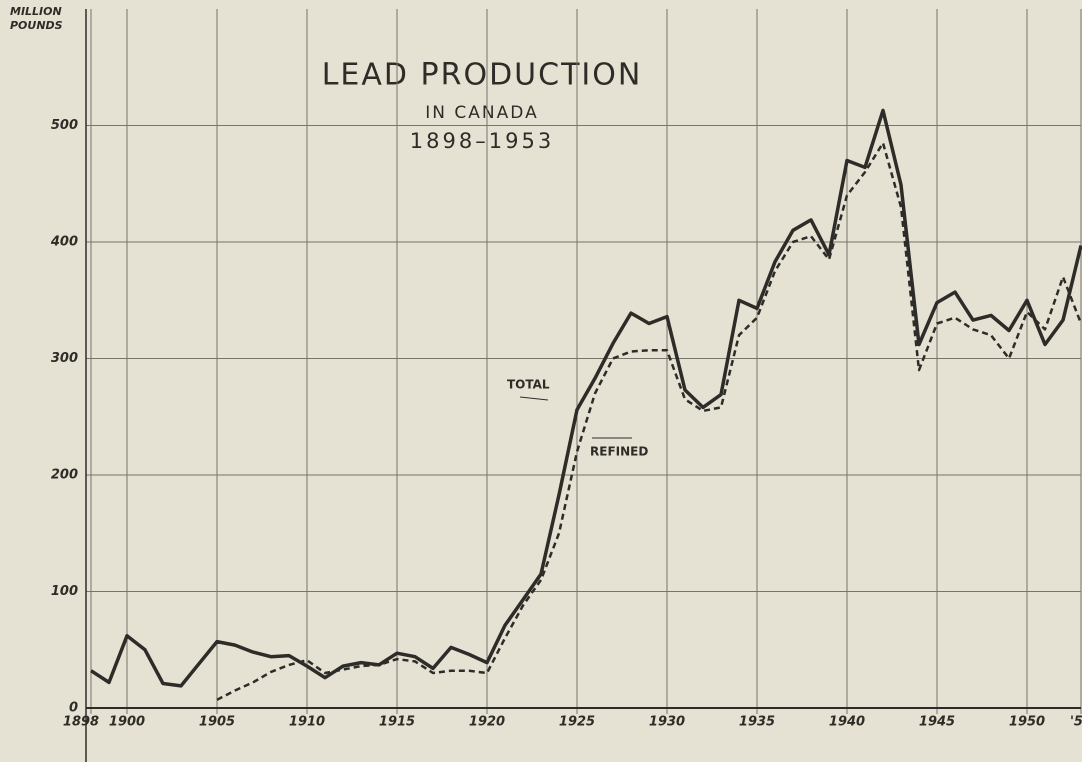  What do you see at coordinates (528, 385) in the screenshot?
I see `series-label: TOTAL` at bounding box center [528, 385].